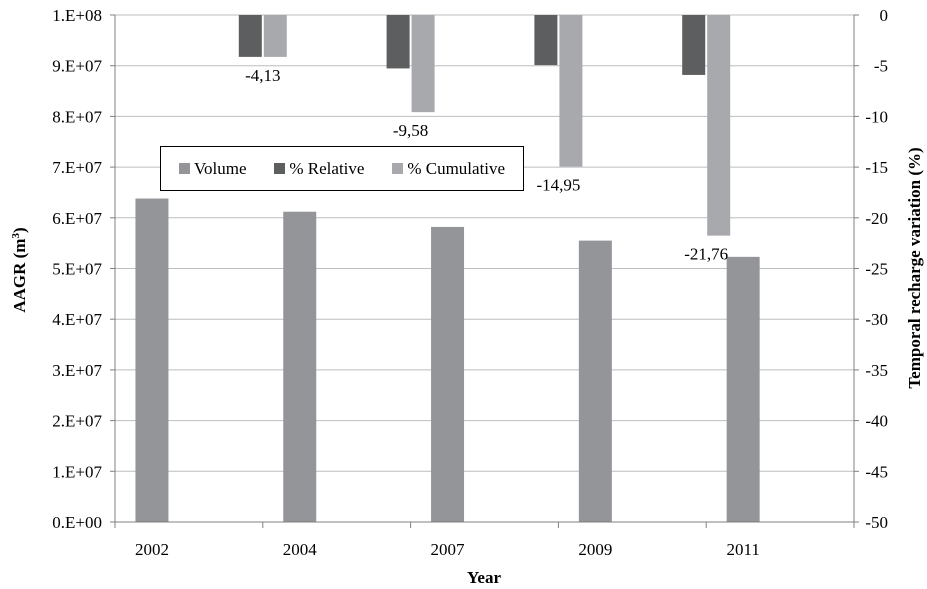  I want to click on legend-item-cumulative: % Cumulative, so click(448, 169).